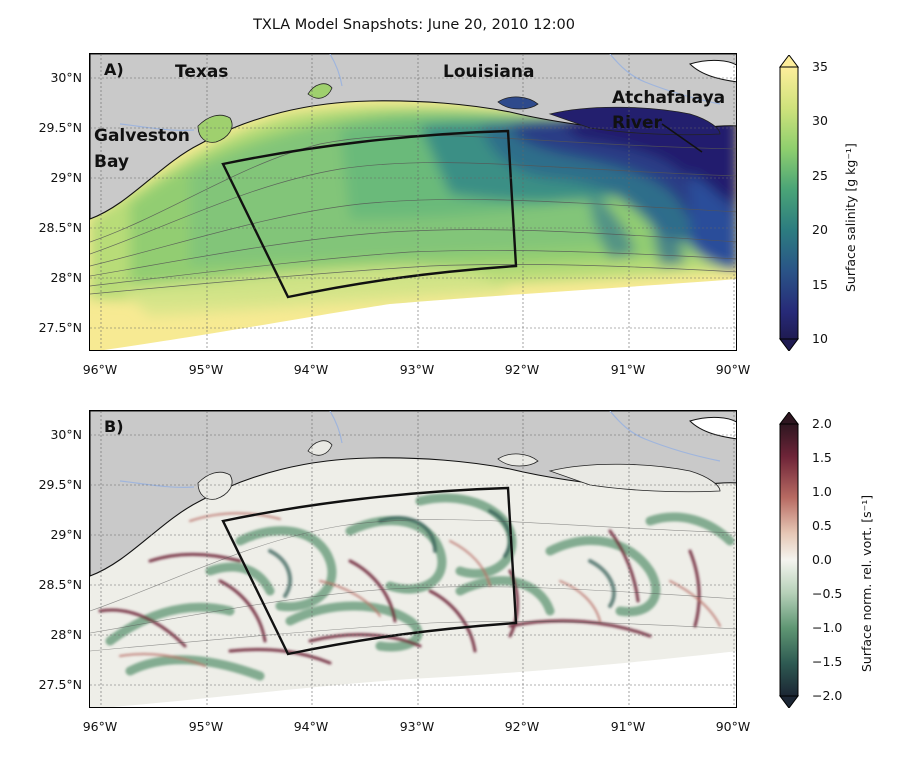 The height and width of the screenshot is (762, 900). What do you see at coordinates (820, 120) in the screenshot?
I see `cbar-a-tick-30: 30` at bounding box center [820, 120].